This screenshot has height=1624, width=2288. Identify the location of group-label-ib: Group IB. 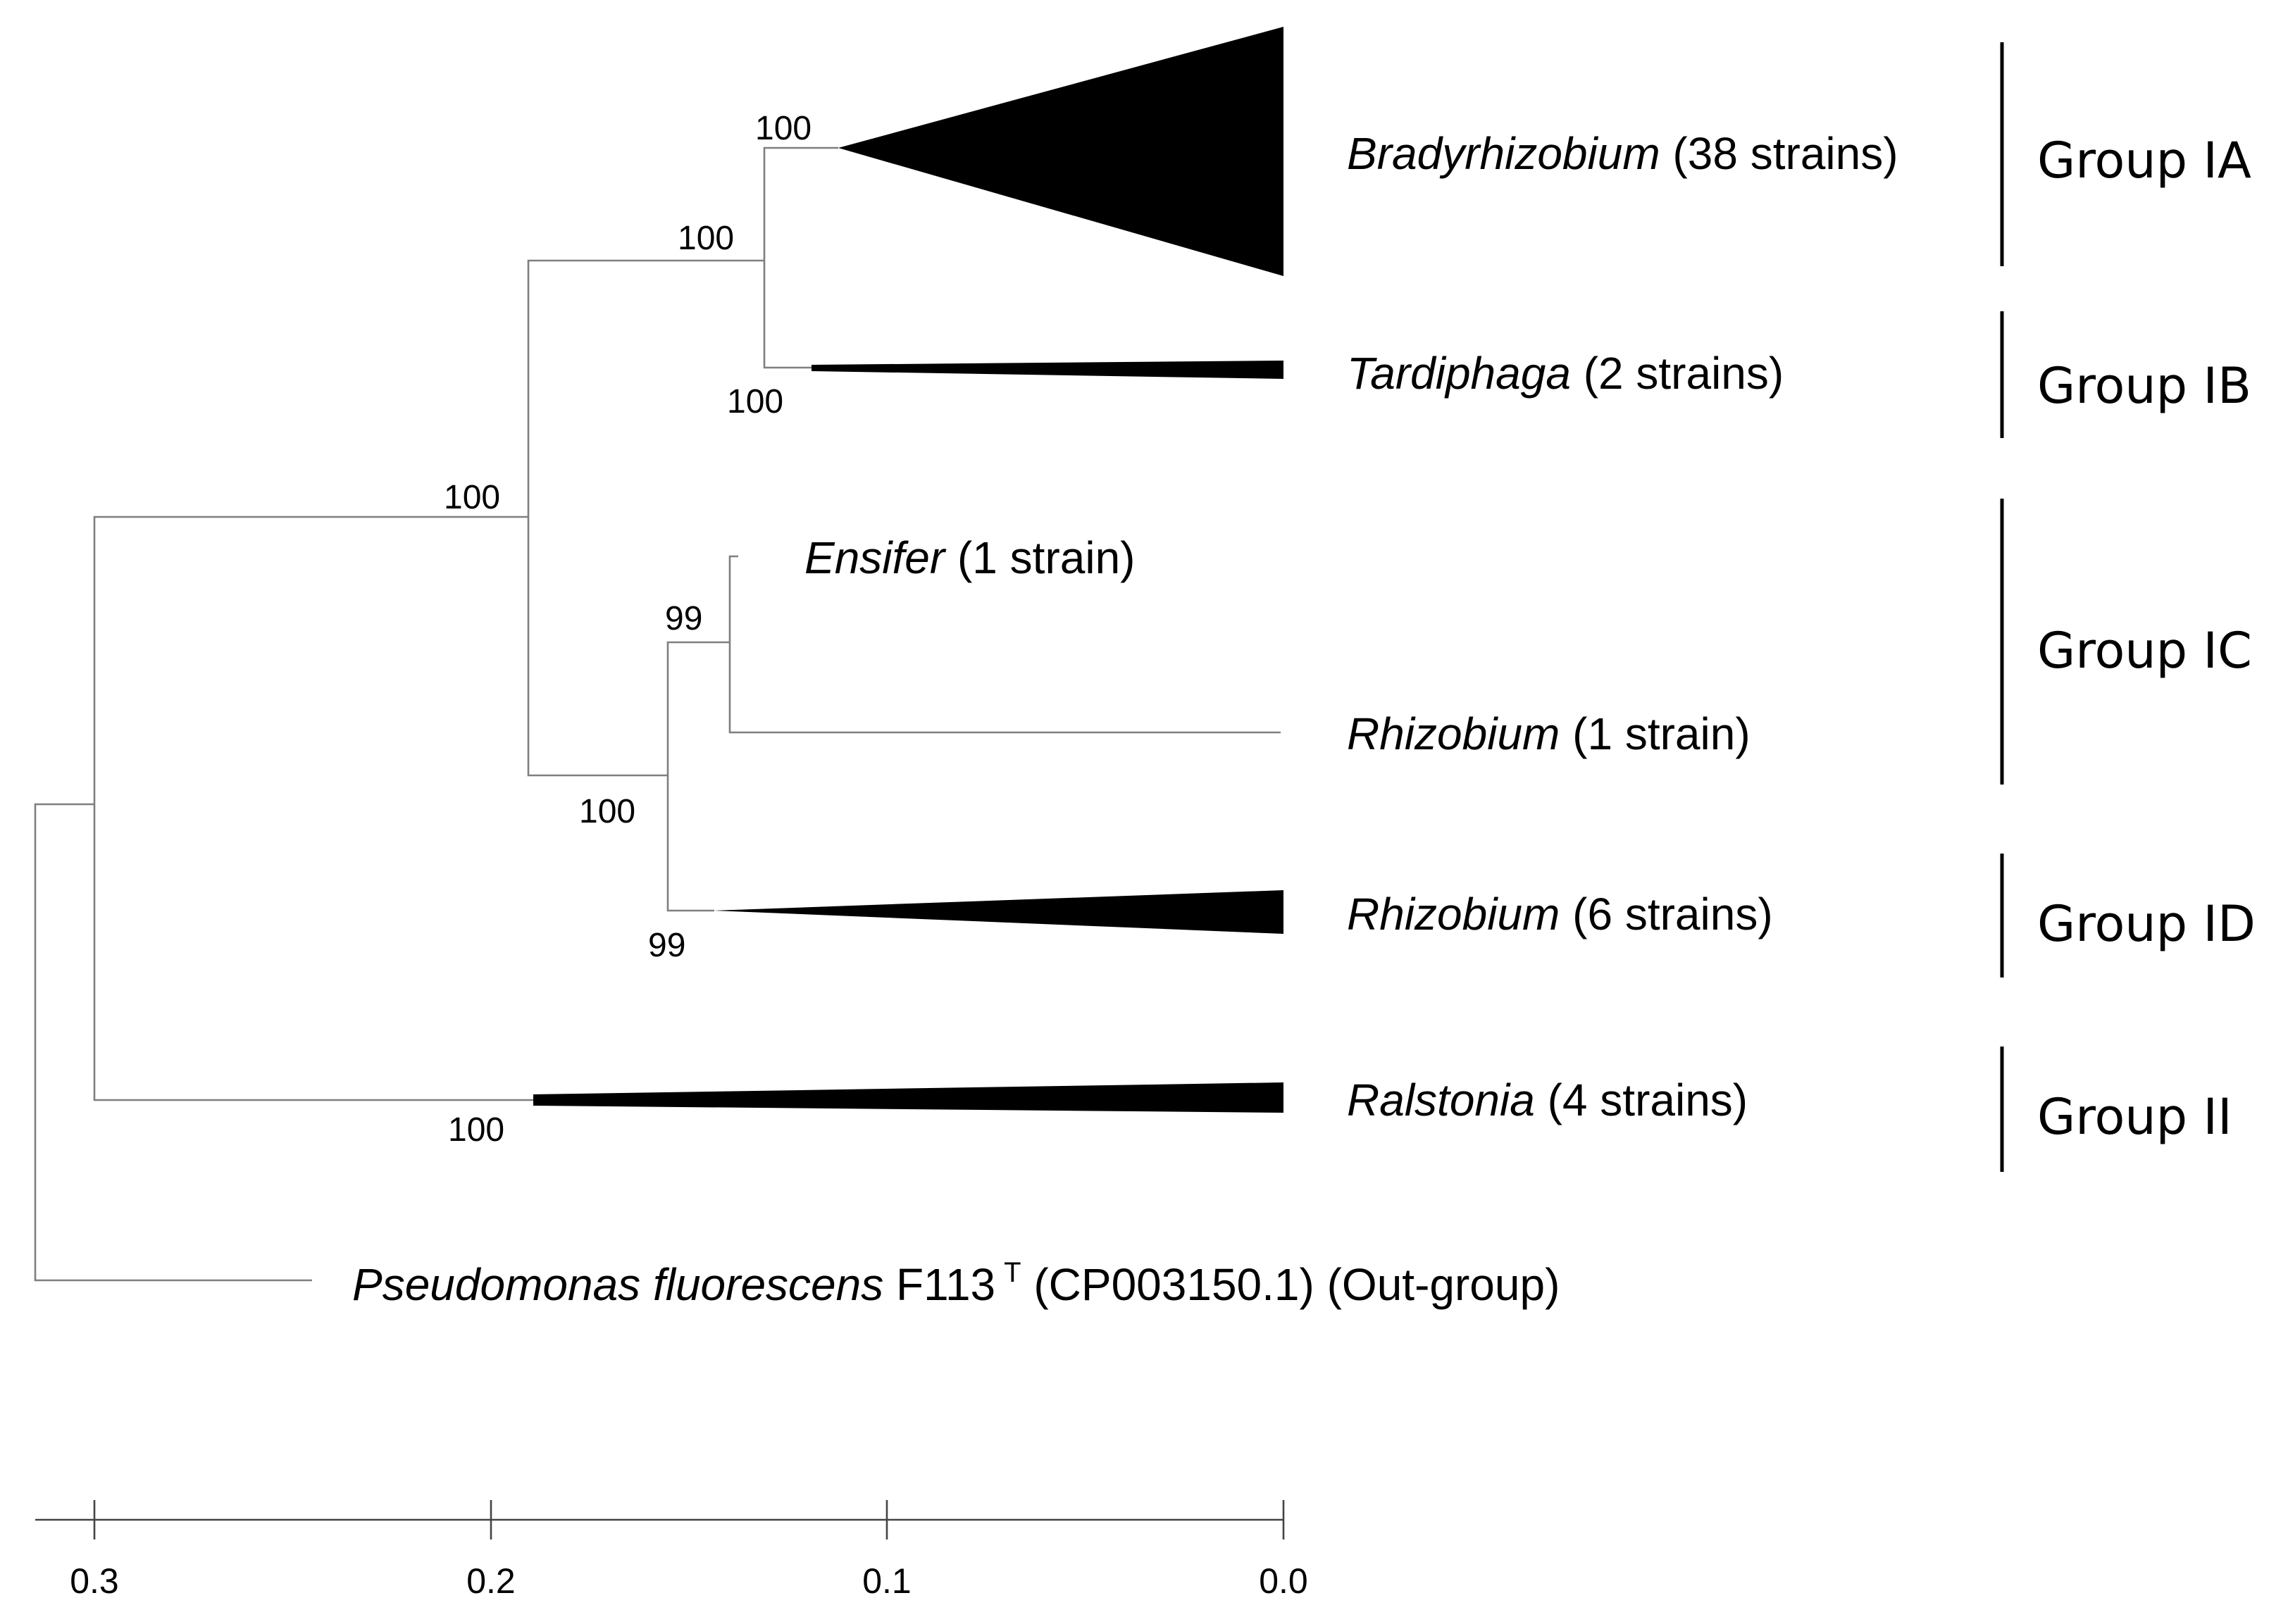
(2144, 386).